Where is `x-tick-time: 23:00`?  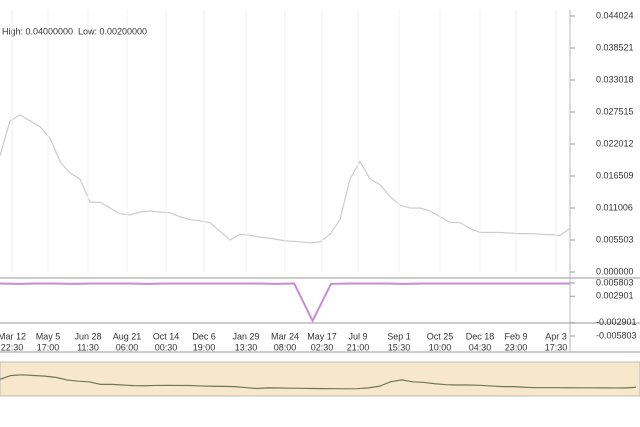
x-tick-time: 23:00 is located at coordinates (516, 347).